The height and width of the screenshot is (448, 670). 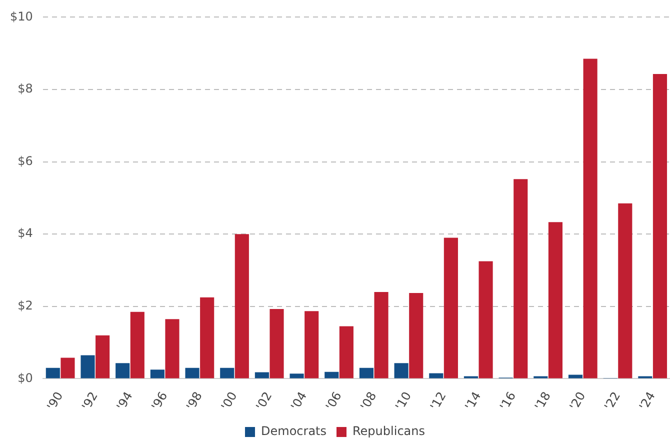 I want to click on x-tick-label: '10, so click(x=403, y=400).